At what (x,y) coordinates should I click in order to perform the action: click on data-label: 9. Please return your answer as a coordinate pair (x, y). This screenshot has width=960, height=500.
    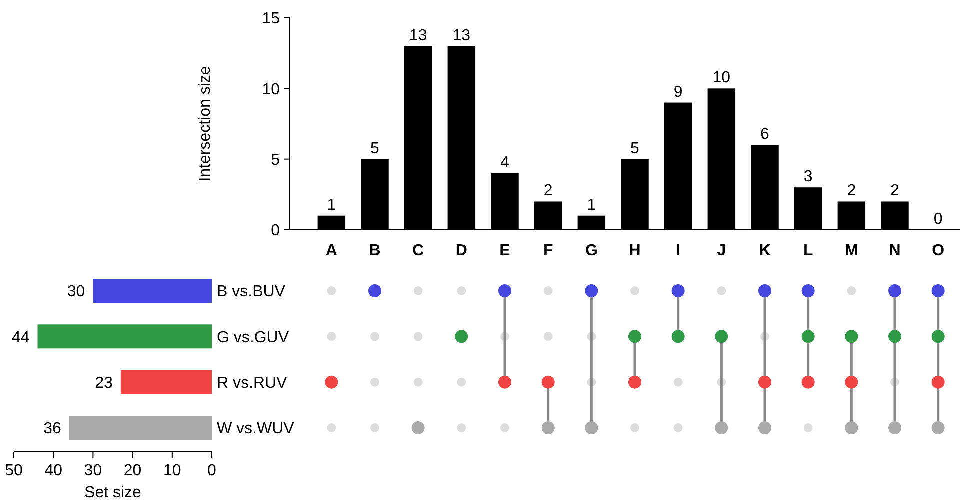
    Looking at the image, I should click on (678, 92).